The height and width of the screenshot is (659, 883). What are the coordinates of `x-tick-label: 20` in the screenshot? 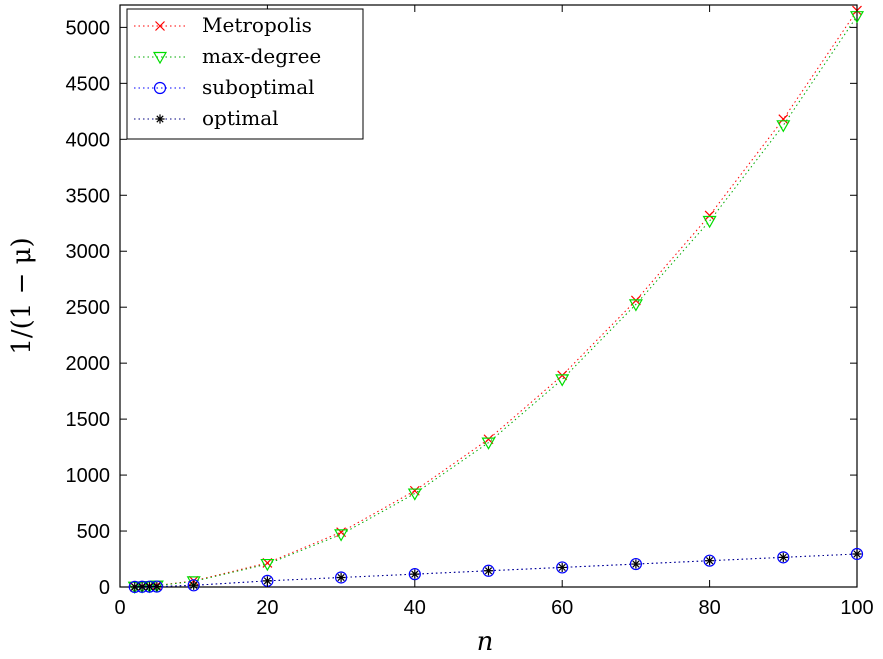 It's located at (267, 608).